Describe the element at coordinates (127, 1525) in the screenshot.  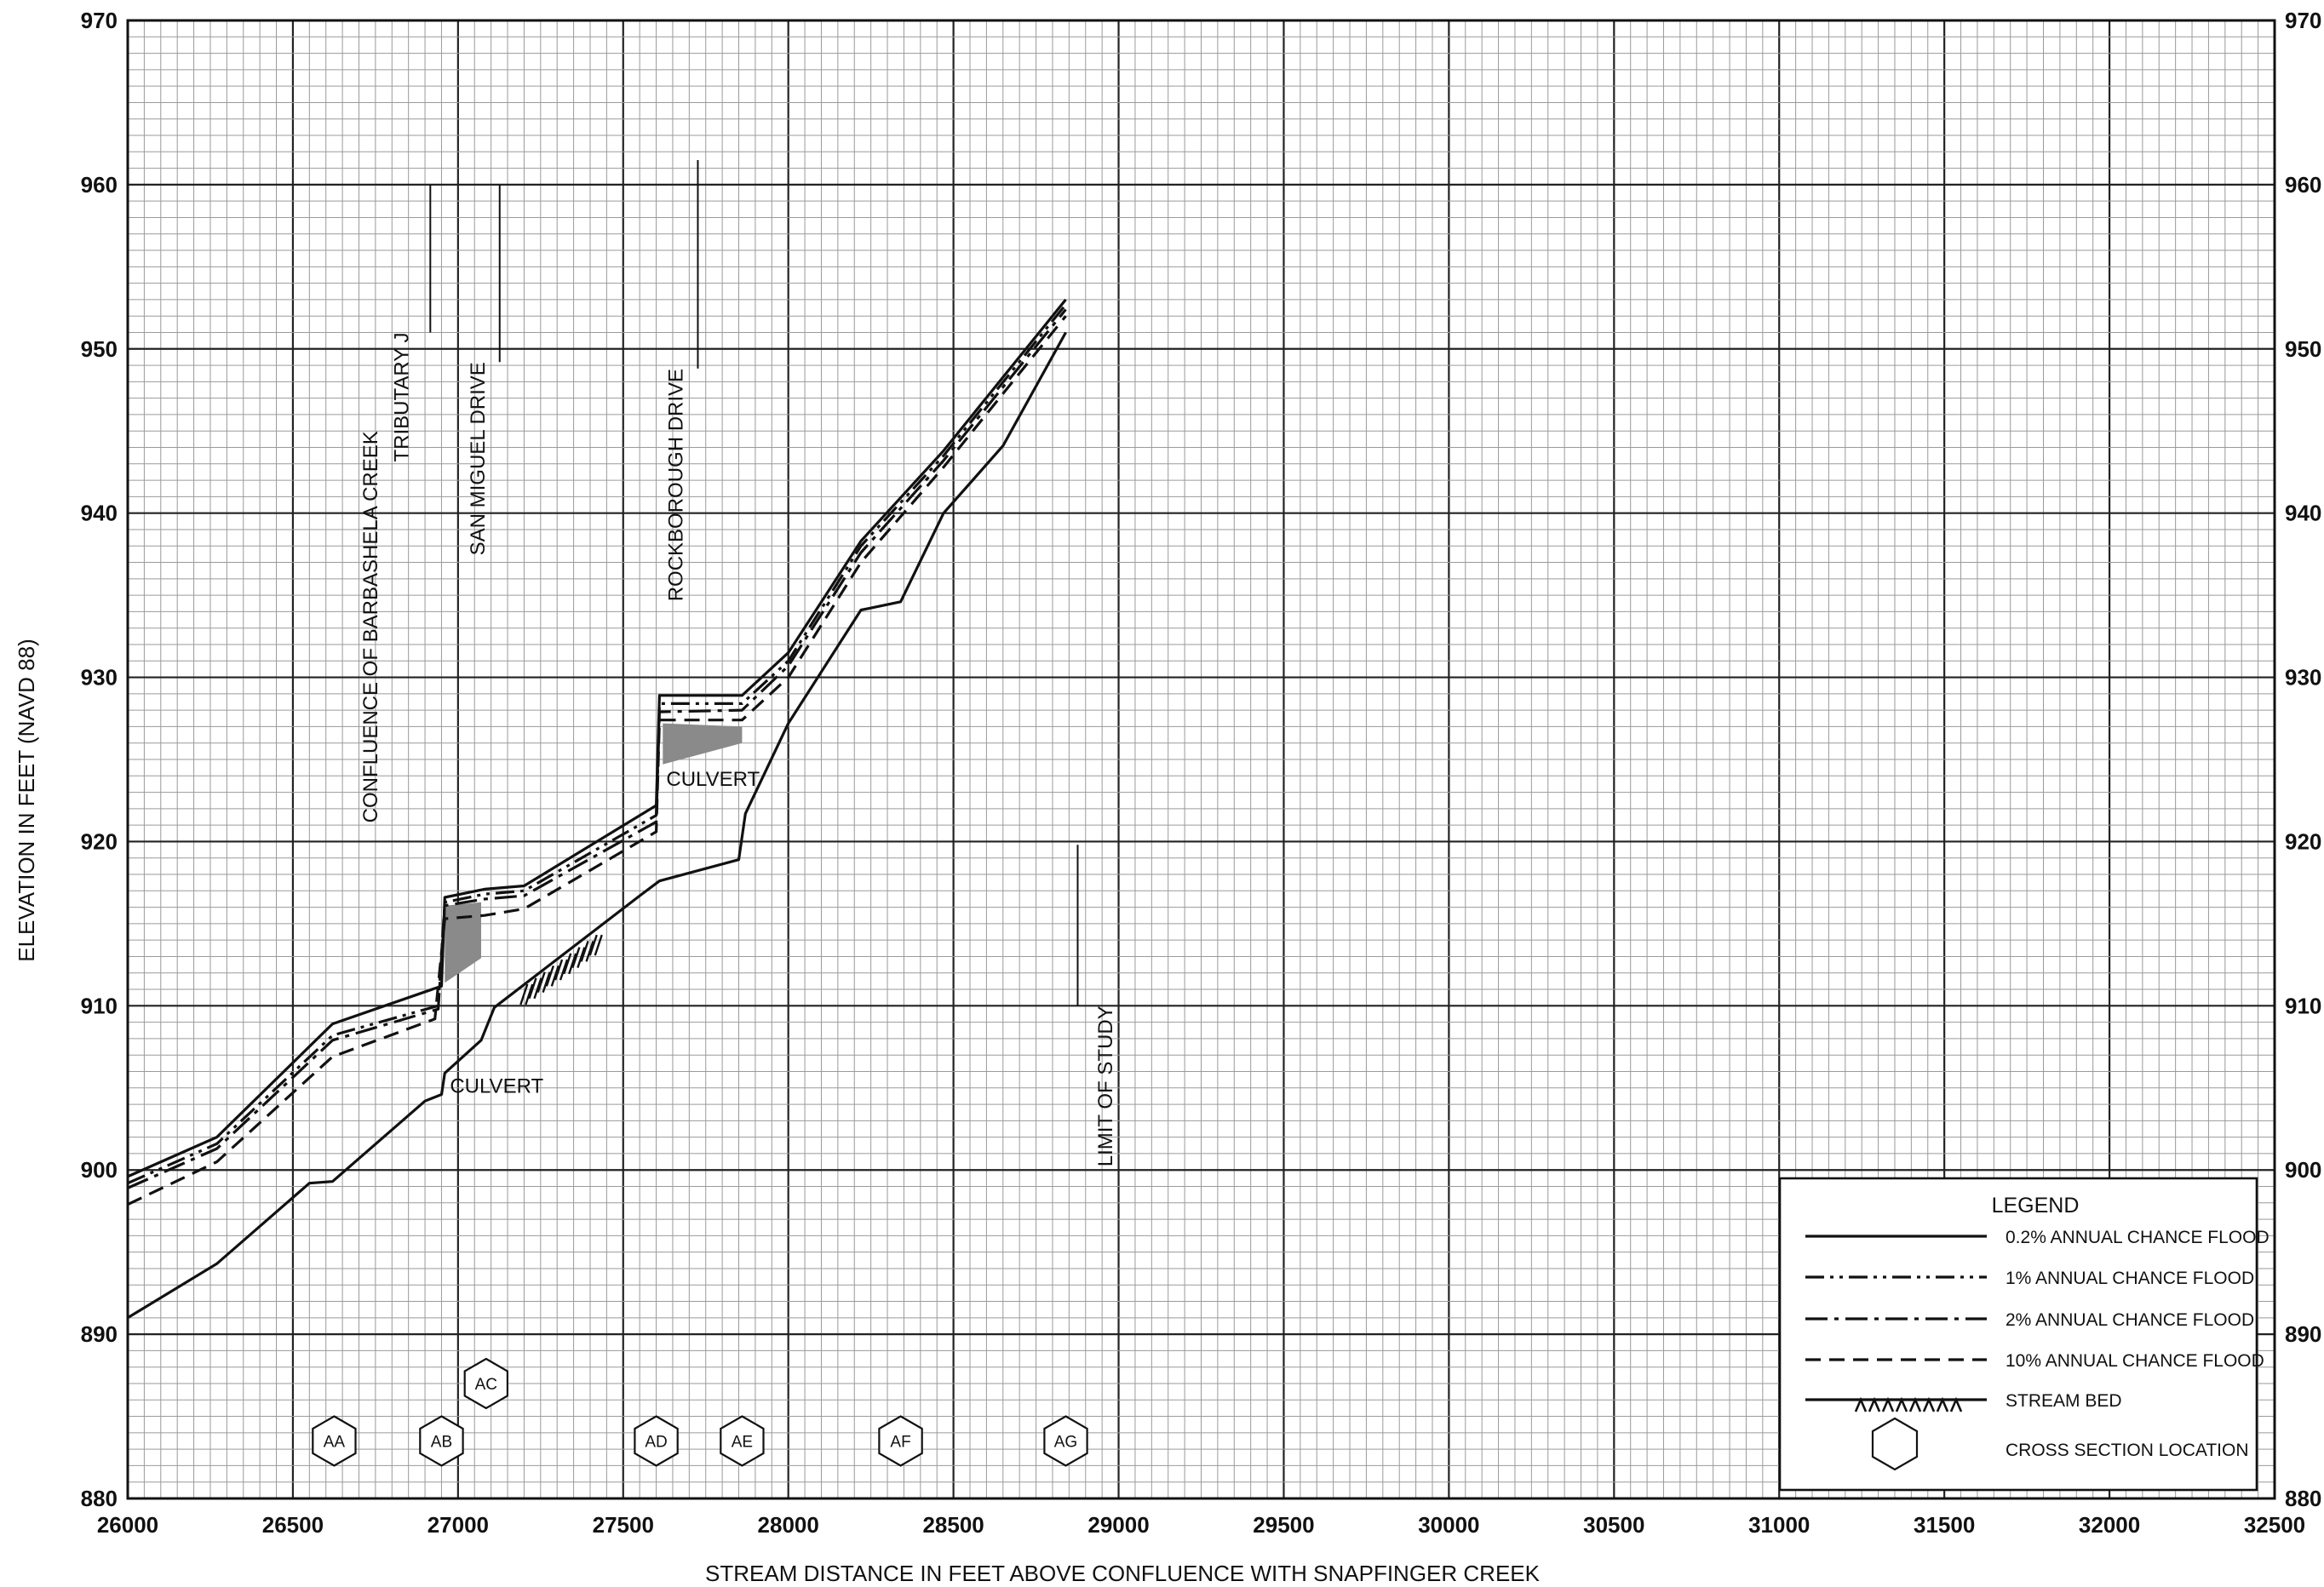
I see `x-tick-label: 26000` at that location.